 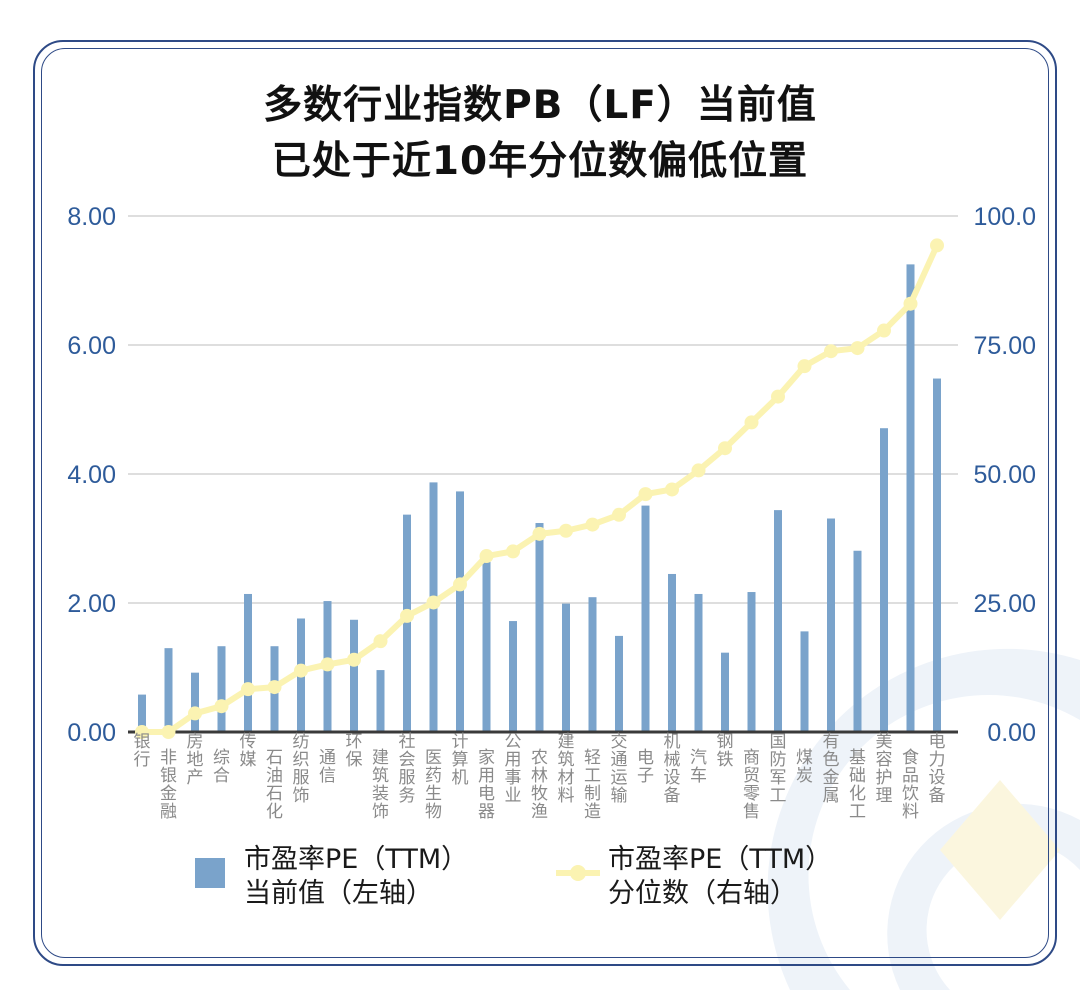 What do you see at coordinates (1004, 217) in the screenshot?
I see `right-axis-tick-label: 100.0` at bounding box center [1004, 217].